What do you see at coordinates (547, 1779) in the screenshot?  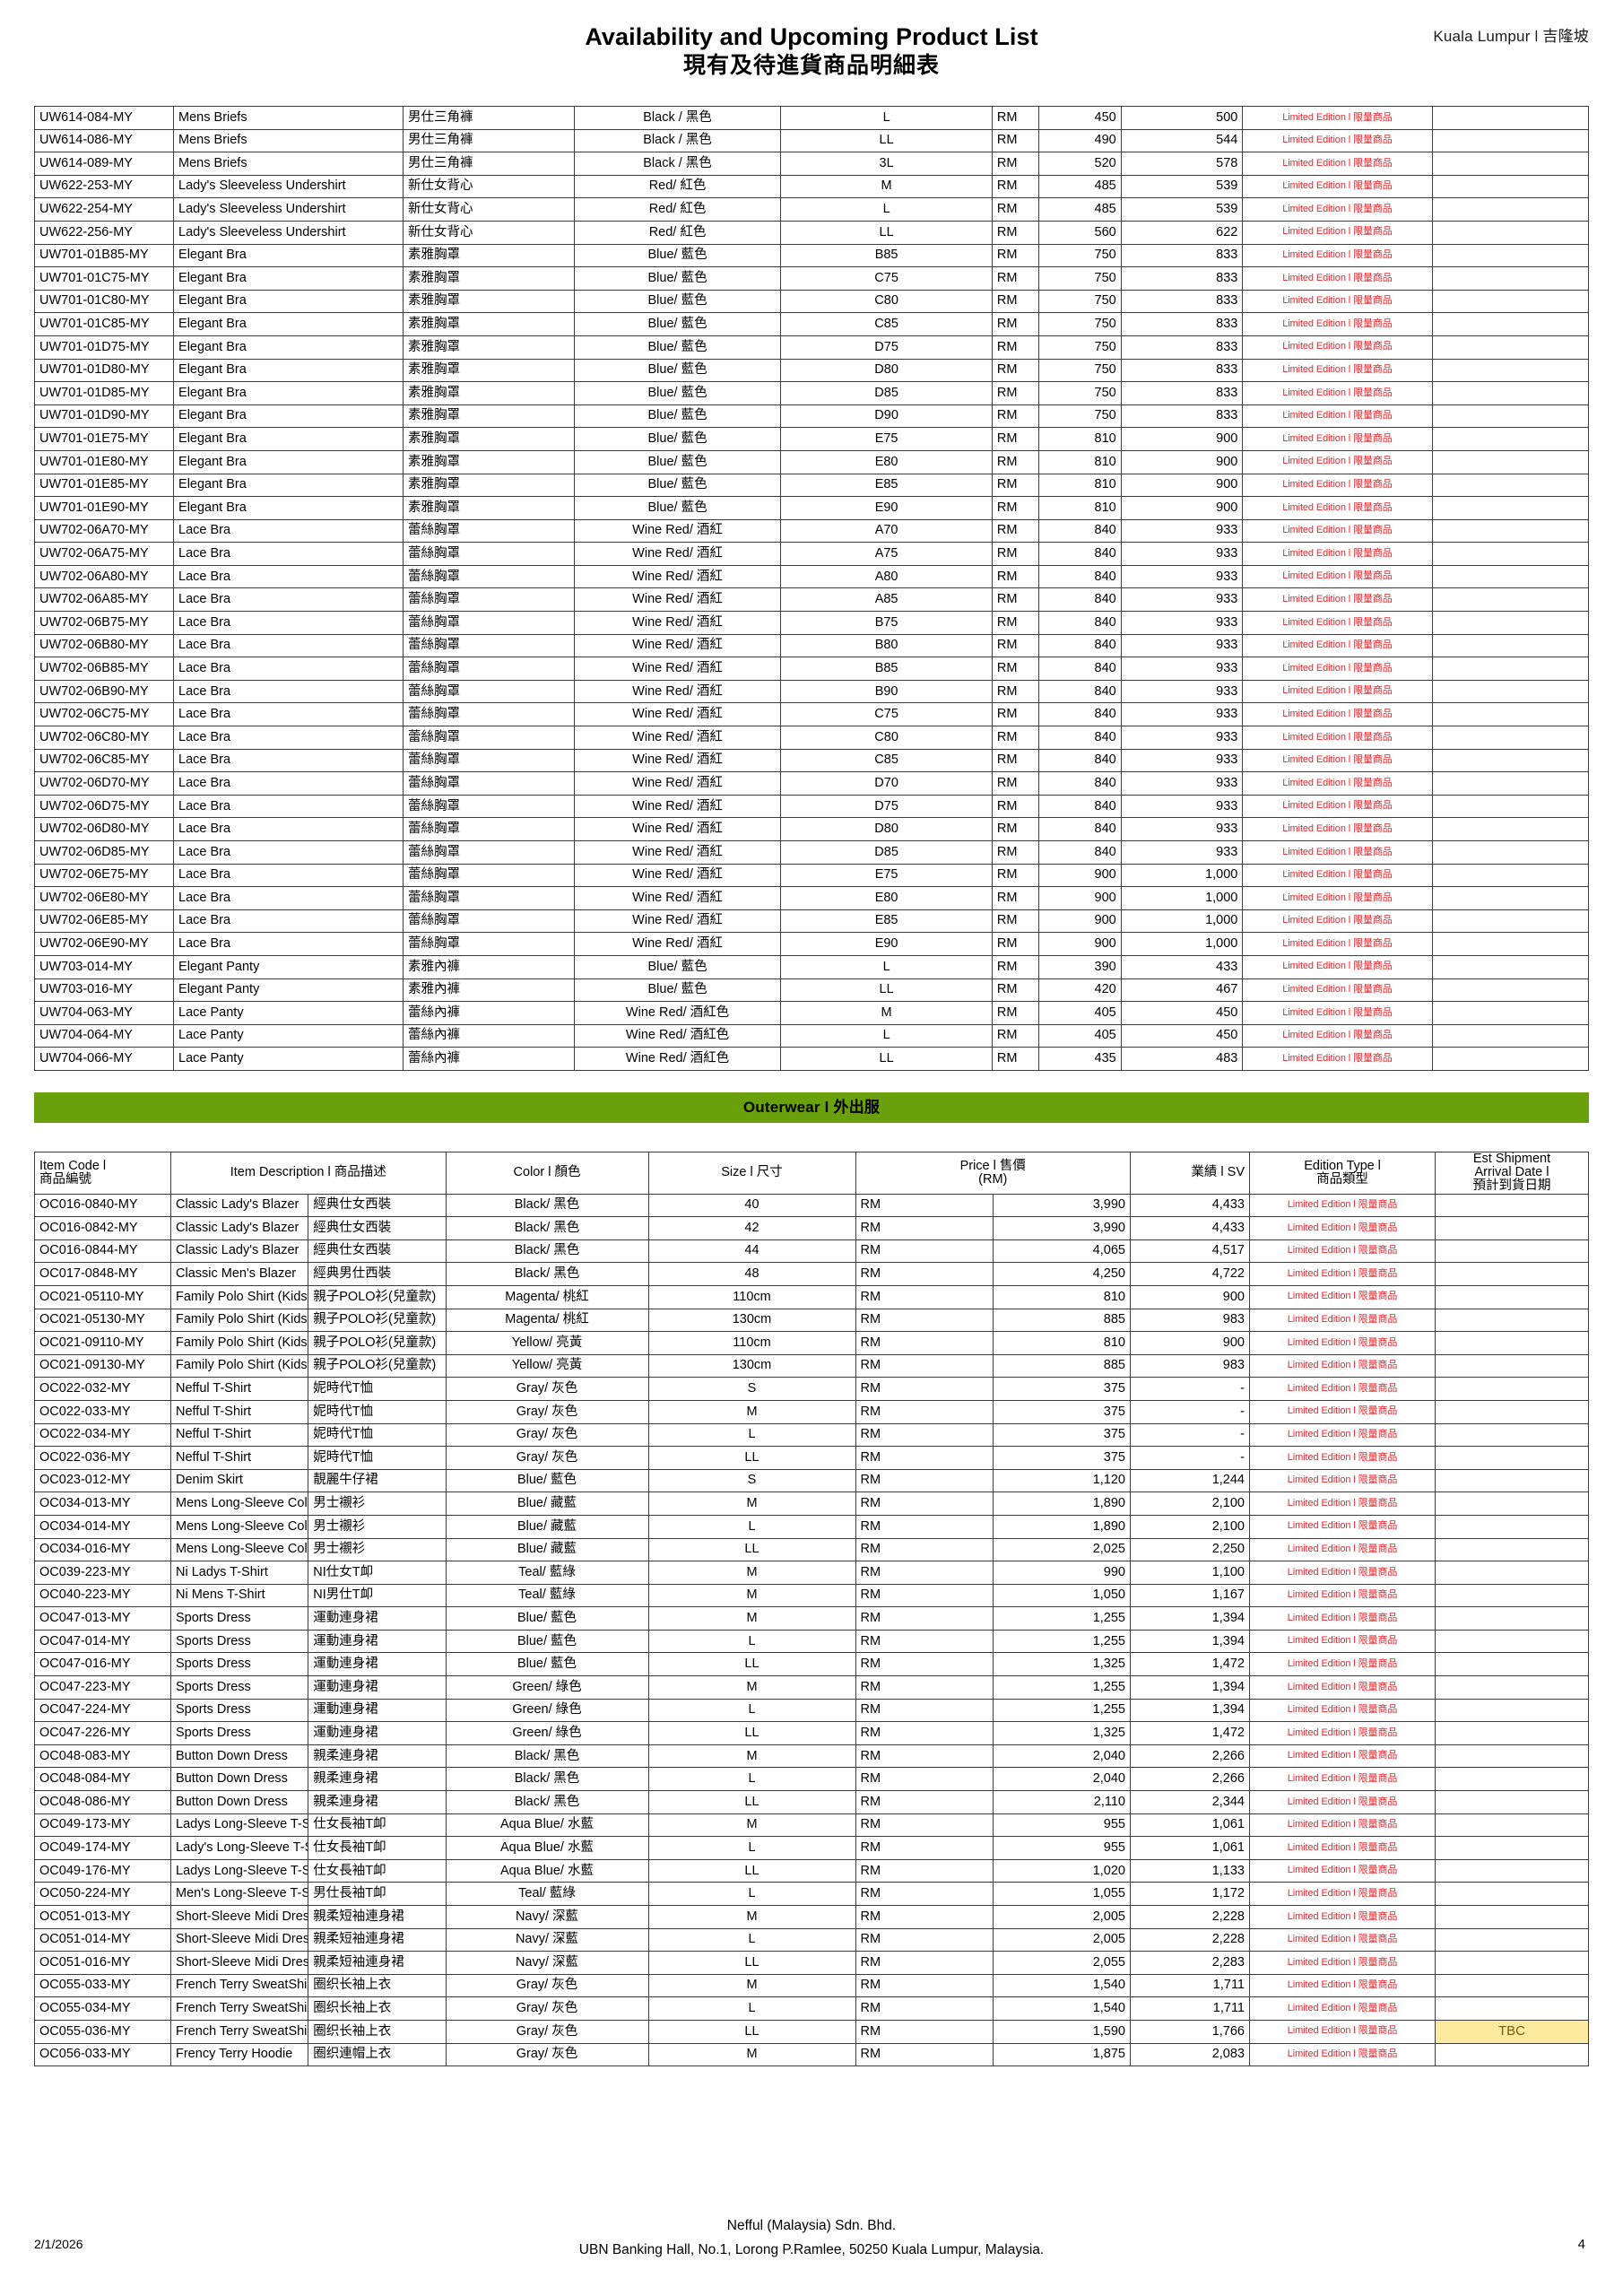 I see `cell-color: Black/ 黑色` at bounding box center [547, 1779].